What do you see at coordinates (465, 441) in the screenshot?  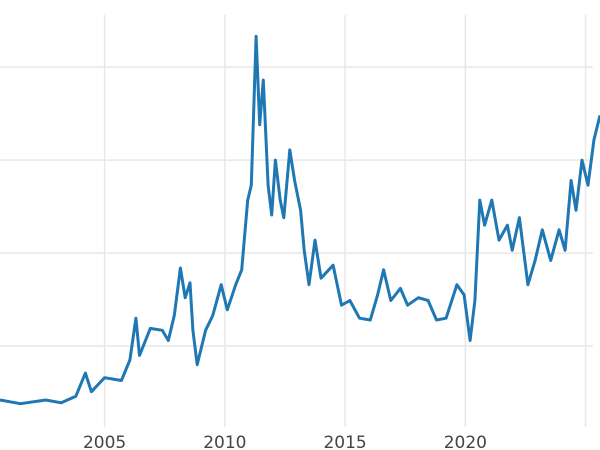 I see `x-tick-label: 2020` at bounding box center [465, 441].